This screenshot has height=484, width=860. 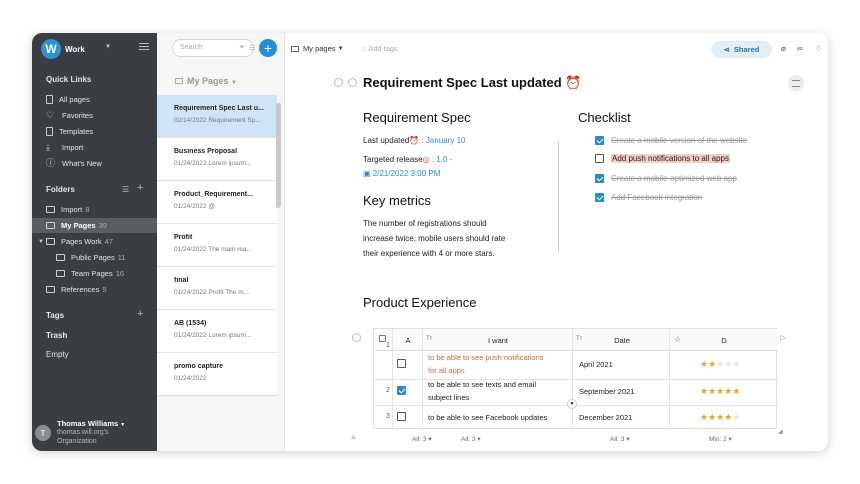 I want to click on targeted-release-line: Targeted release◎ : 1.0 -, so click(x=408, y=159).